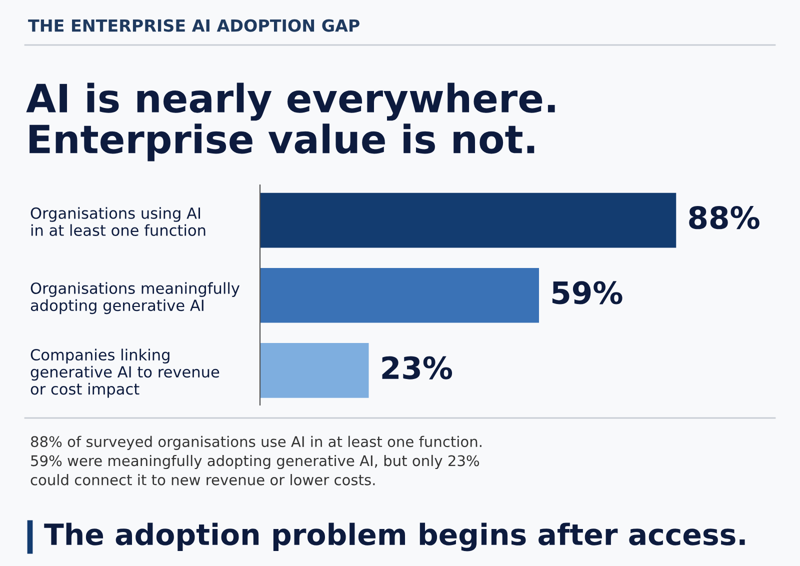 The image size is (800, 566). What do you see at coordinates (194, 25) in the screenshot?
I see `chart-subtitle: THE ENTERPRISE AI ADOPTION GAP` at bounding box center [194, 25].